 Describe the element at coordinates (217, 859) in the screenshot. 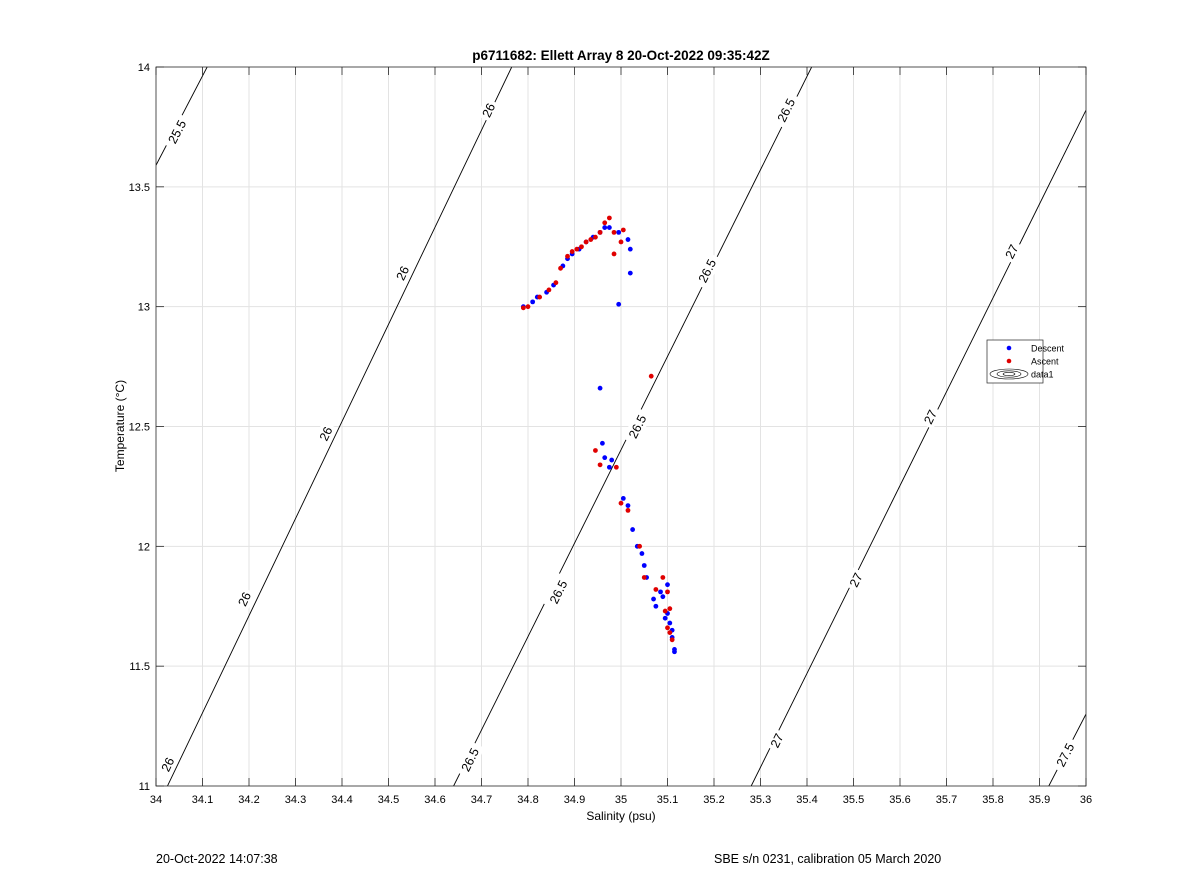

I see `footer-timestamp: 20-Oct-2022 14:07:38` at that location.